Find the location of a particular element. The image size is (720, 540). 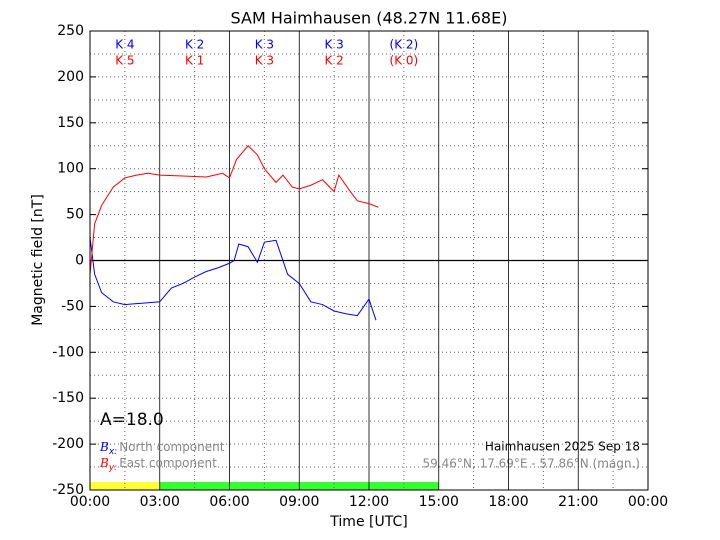

x-tick-label: 06:00 is located at coordinates (229, 502).